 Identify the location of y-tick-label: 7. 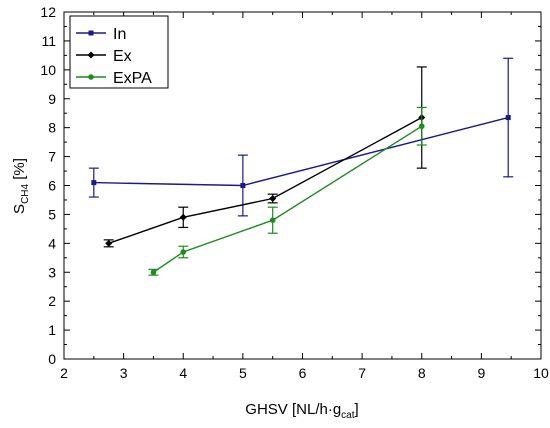
(52, 157).